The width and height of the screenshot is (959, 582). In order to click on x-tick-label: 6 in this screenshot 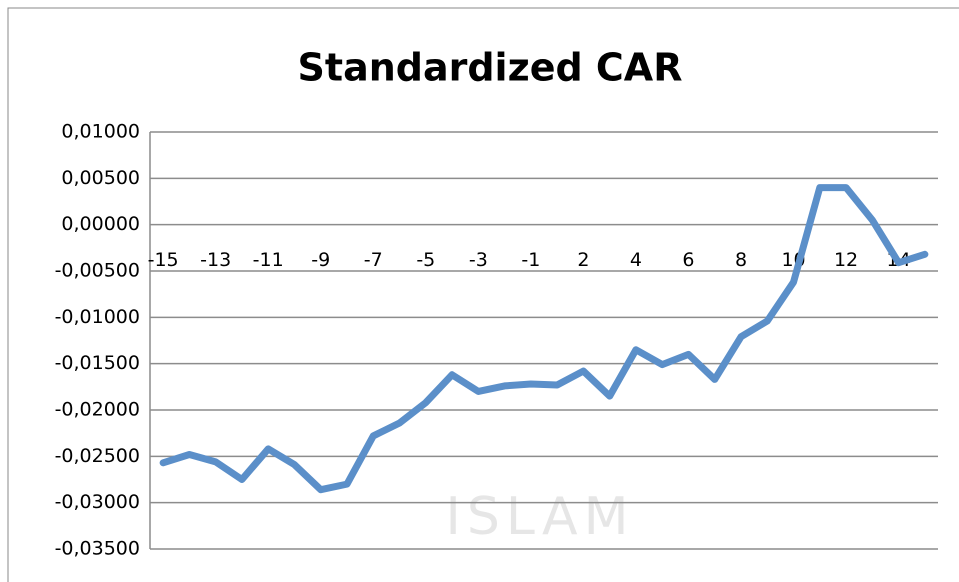, I will do `click(688, 260)`.